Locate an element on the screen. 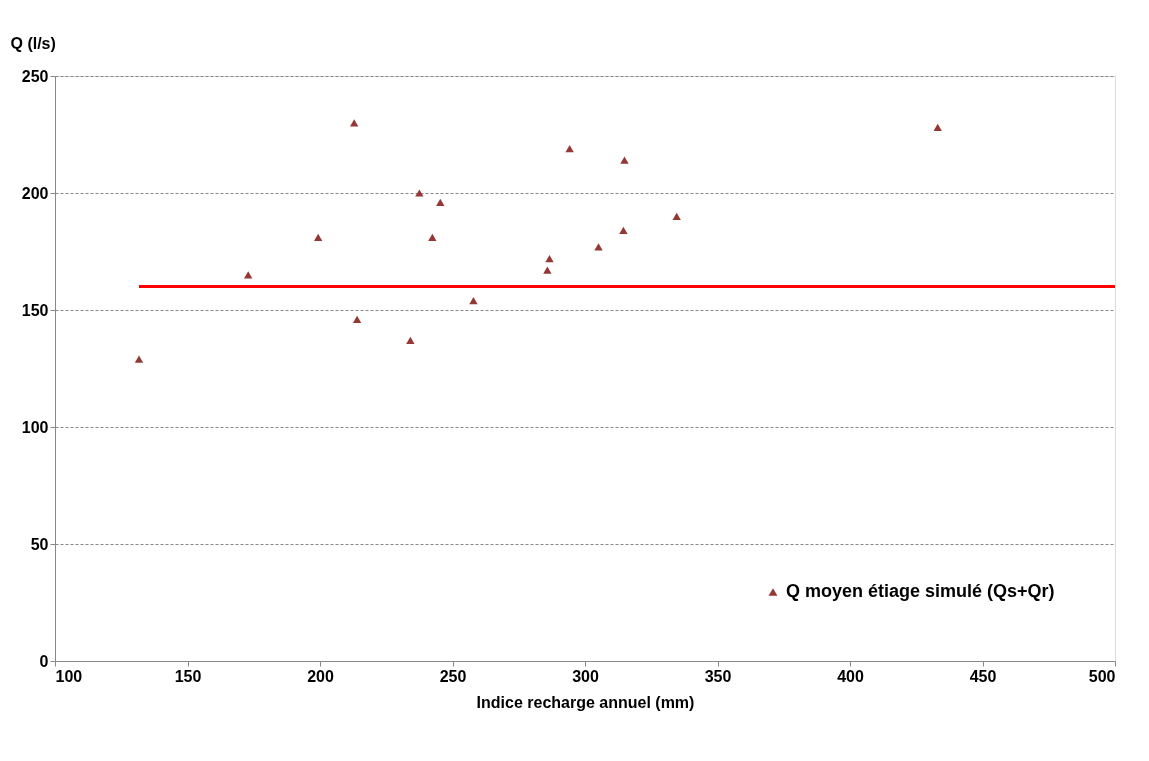  y-tick-label: 100 is located at coordinates (35, 427).